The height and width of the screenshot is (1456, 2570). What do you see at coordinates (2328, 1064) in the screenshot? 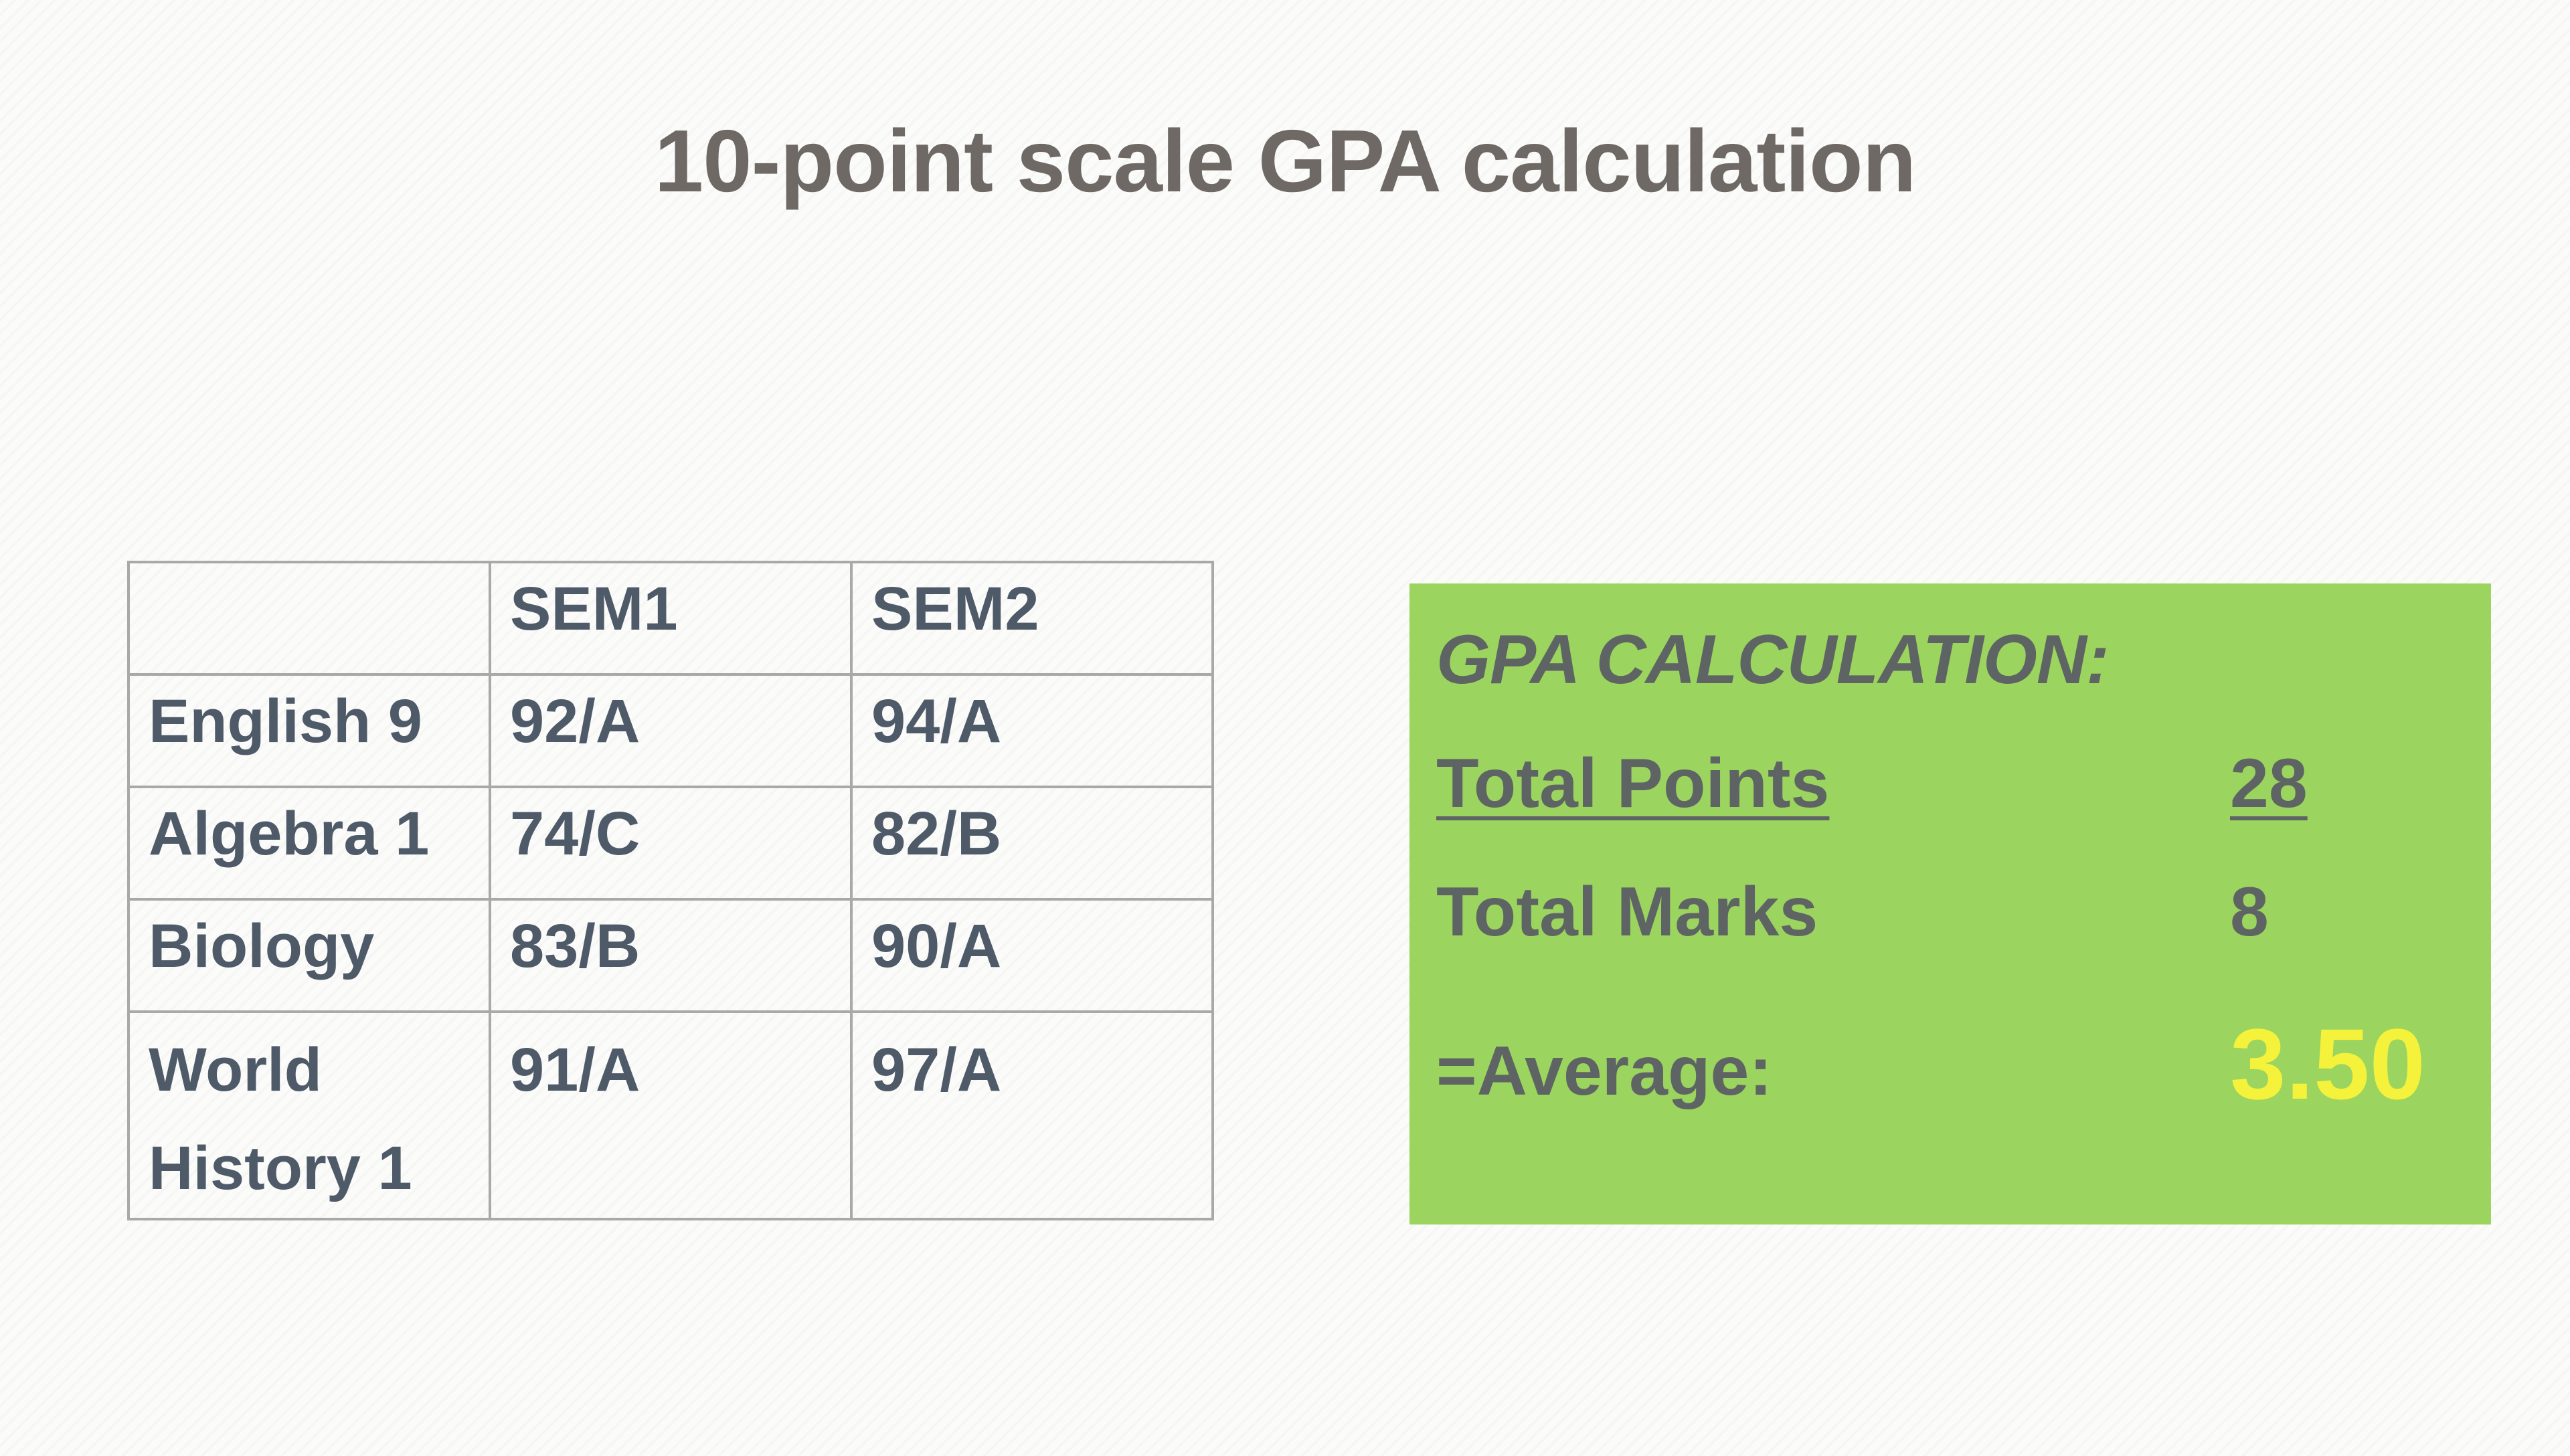
I see `average-value: 3.50` at bounding box center [2328, 1064].